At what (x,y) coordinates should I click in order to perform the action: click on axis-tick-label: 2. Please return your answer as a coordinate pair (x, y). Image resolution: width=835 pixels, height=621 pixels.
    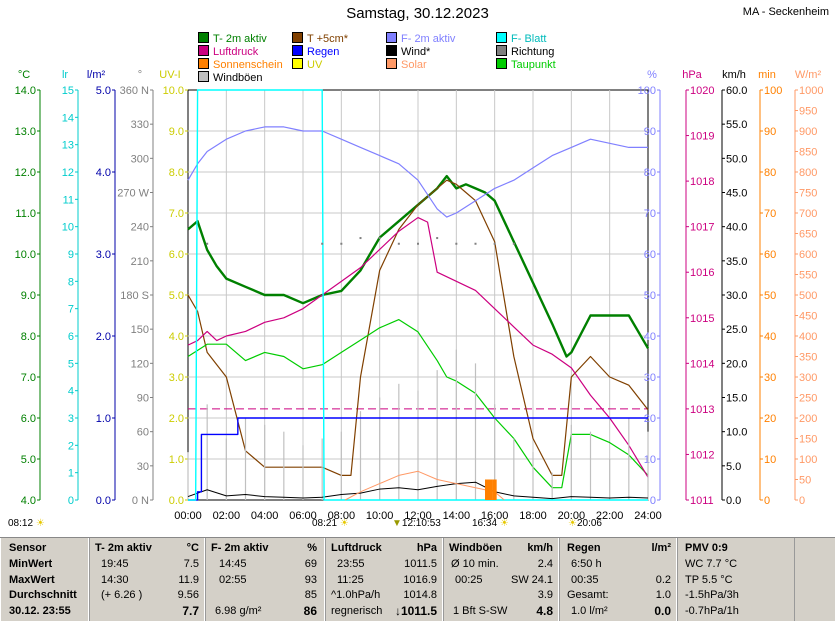
    Looking at the image, I should click on (71, 446).